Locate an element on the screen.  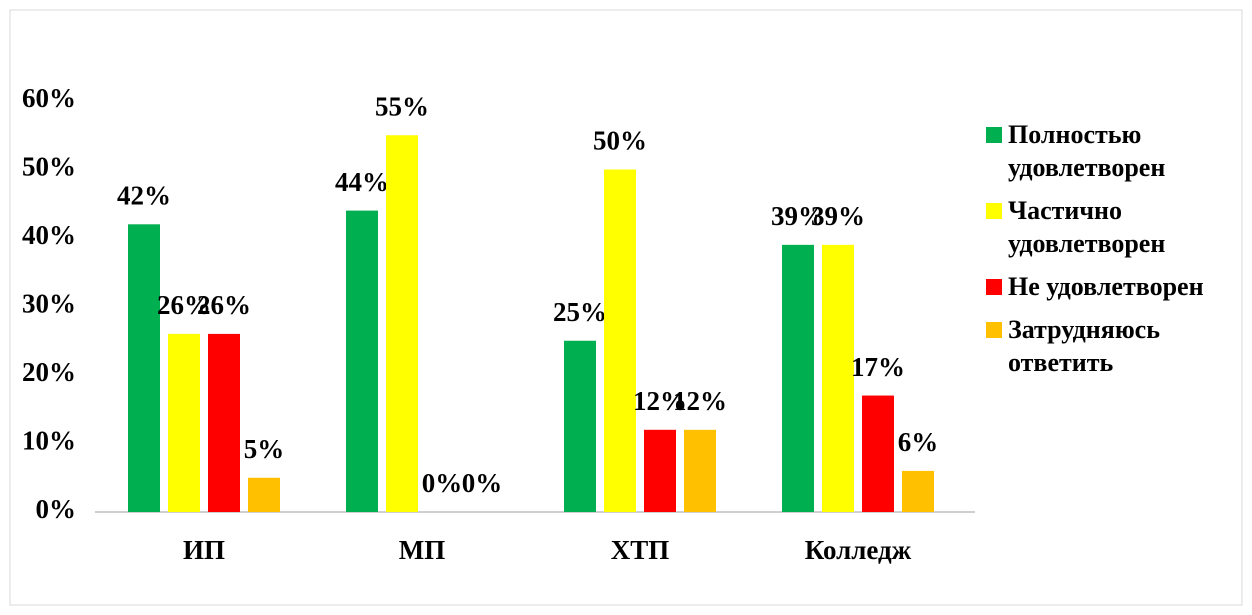
y-tick-label: 60% is located at coordinates (49, 98).